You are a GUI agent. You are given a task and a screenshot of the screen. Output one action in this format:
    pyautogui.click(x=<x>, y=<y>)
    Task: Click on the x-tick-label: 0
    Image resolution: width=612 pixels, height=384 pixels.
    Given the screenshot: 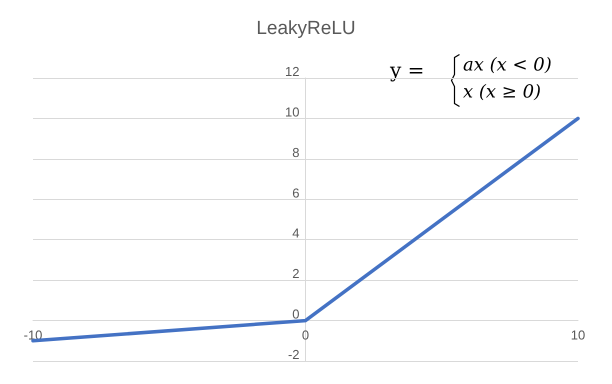 What is the action you would take?
    pyautogui.click(x=306, y=335)
    